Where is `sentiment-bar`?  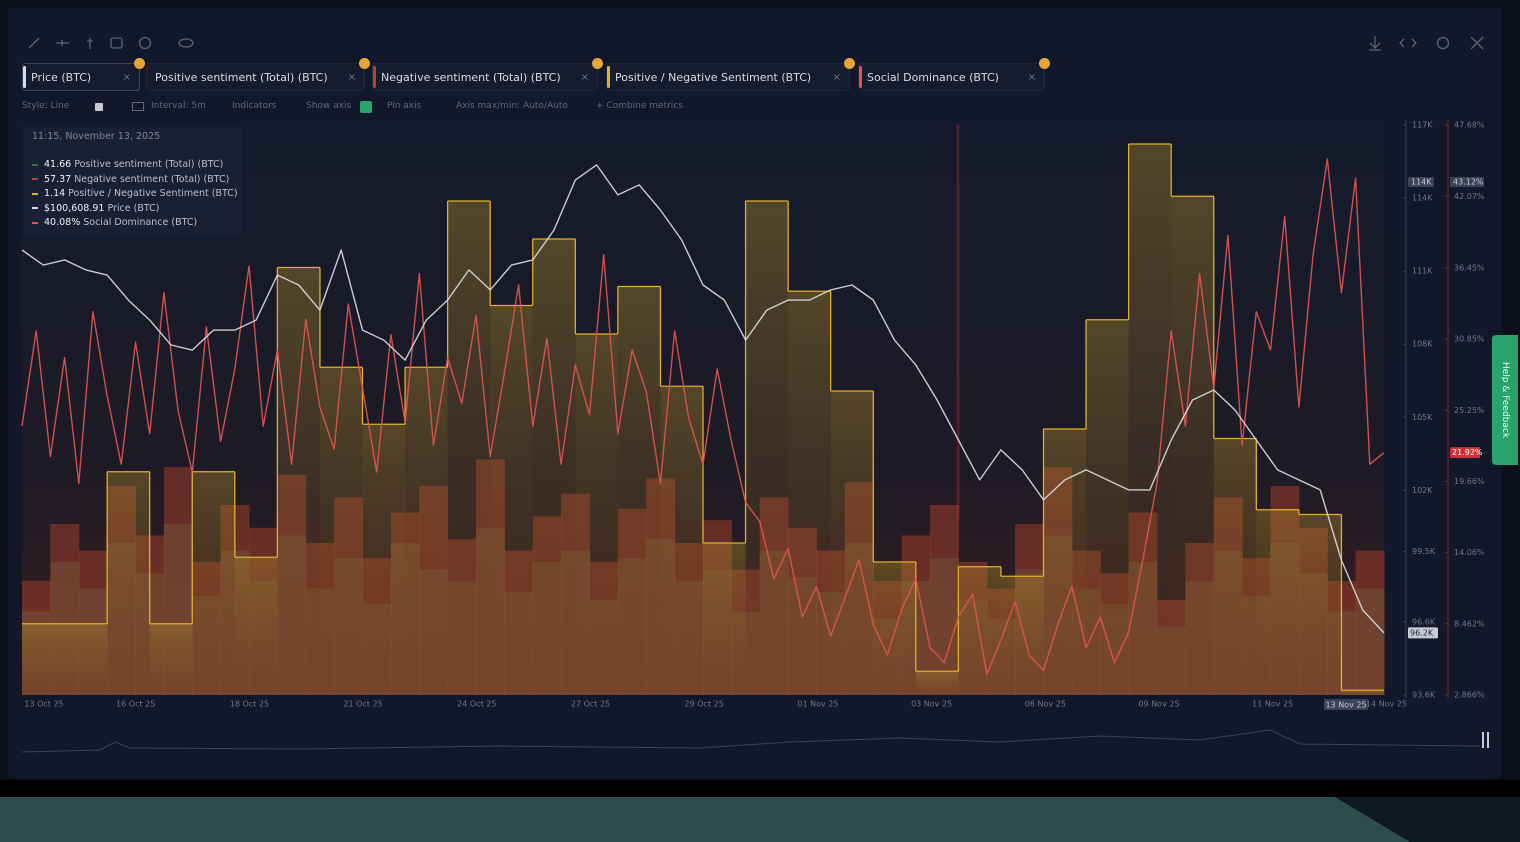
sentiment-bar is located at coordinates (1370, 622).